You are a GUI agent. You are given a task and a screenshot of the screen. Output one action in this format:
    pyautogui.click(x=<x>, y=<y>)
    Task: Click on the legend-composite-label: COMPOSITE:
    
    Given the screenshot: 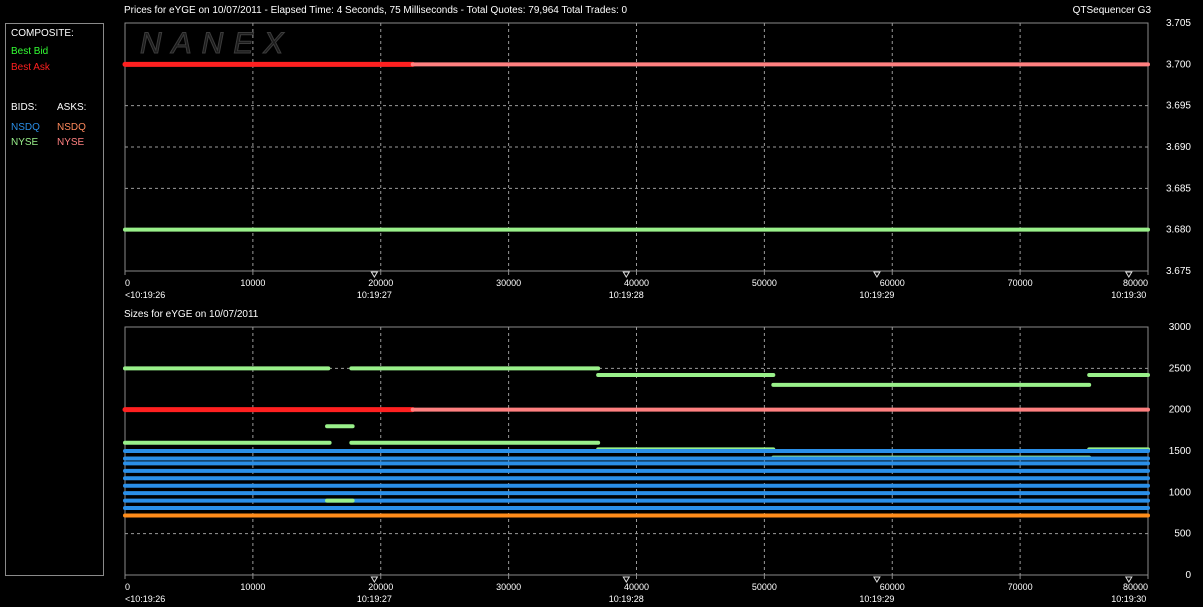 What is the action you would take?
    pyautogui.click(x=42, y=33)
    